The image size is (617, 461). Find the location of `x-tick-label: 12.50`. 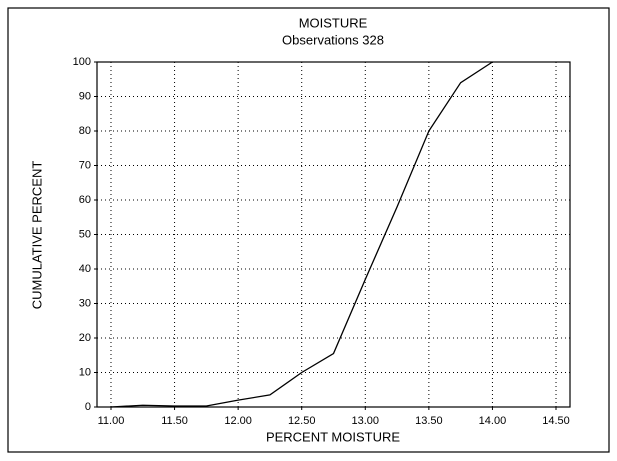

x-tick-label: 12.50 is located at coordinates (302, 421).